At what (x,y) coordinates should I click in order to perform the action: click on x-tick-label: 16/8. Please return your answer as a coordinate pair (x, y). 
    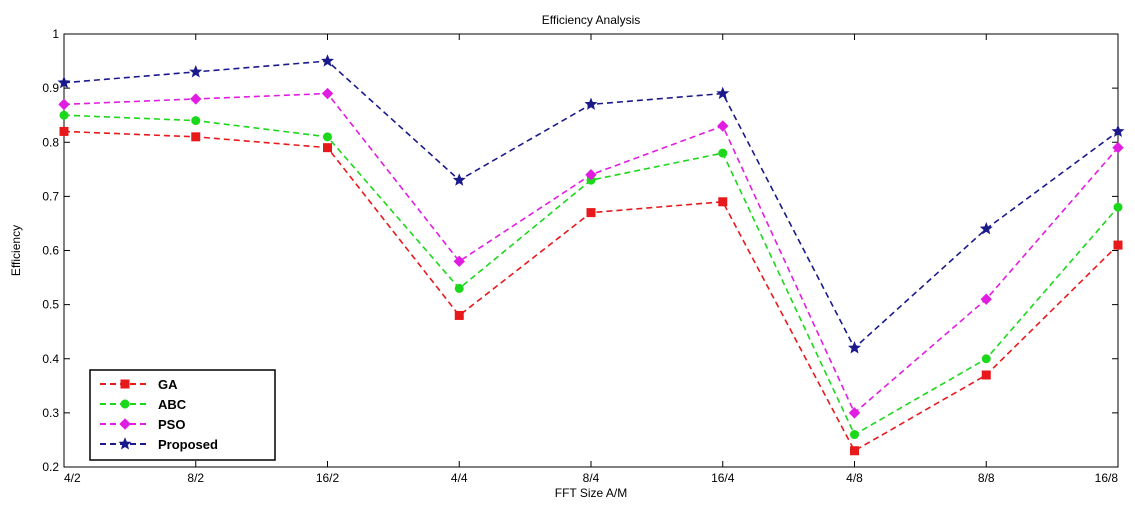
    Looking at the image, I should click on (1107, 478).